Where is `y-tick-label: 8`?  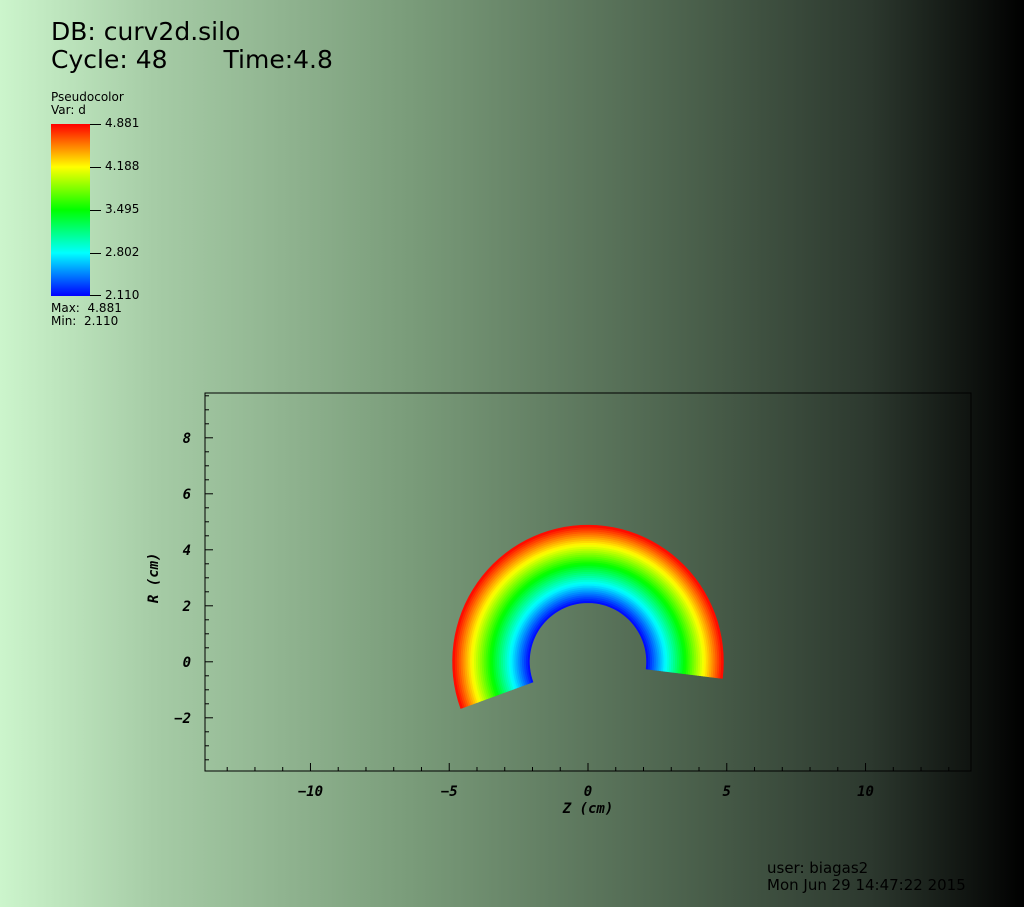 y-tick-label: 8 is located at coordinates (187, 439).